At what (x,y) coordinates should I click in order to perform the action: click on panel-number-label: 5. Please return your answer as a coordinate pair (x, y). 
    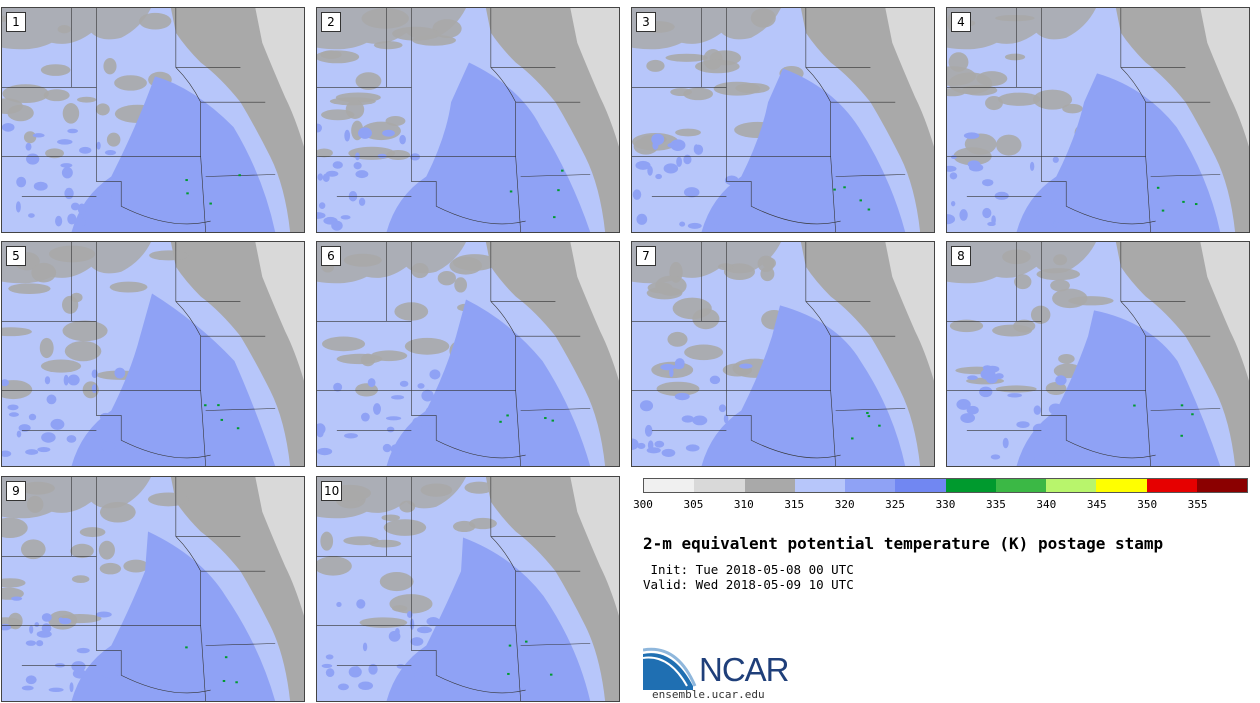
    Looking at the image, I should click on (16, 256).